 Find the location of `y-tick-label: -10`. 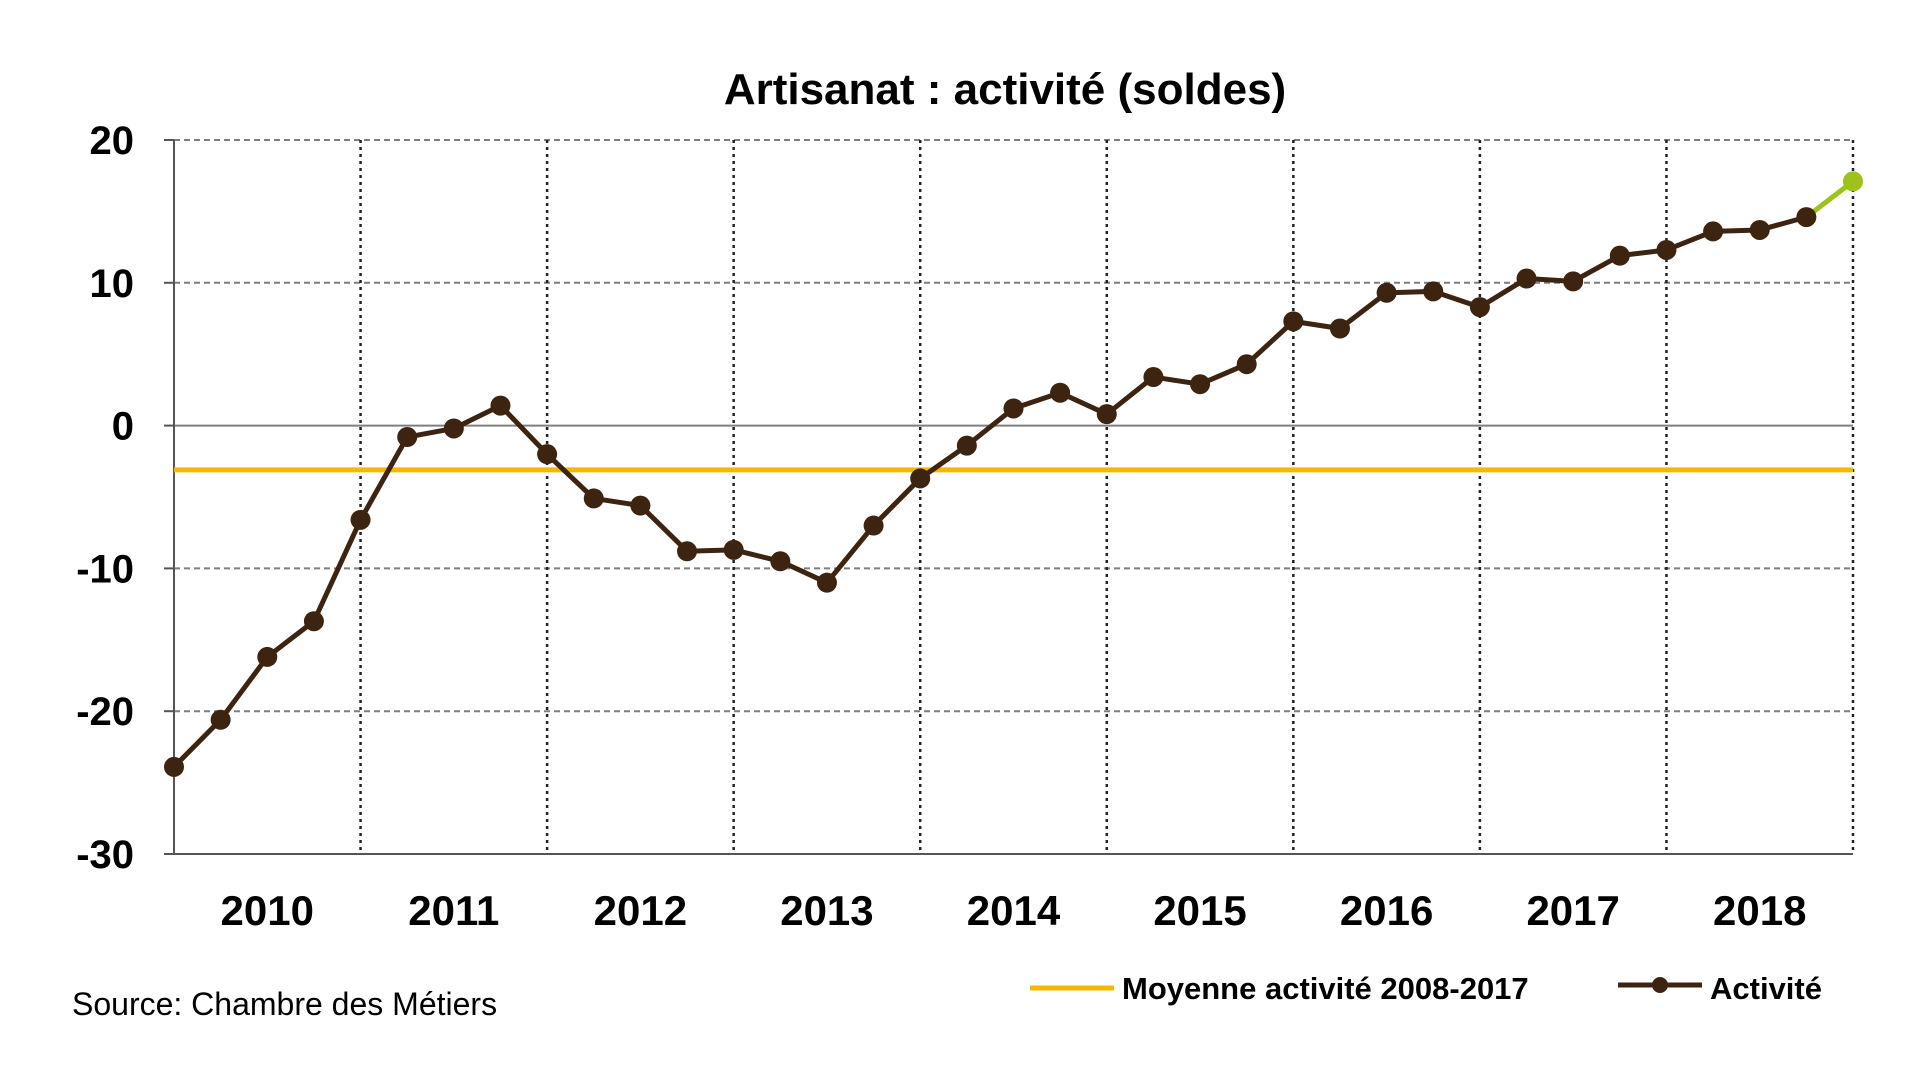

y-tick-label: -10 is located at coordinates (105, 569).